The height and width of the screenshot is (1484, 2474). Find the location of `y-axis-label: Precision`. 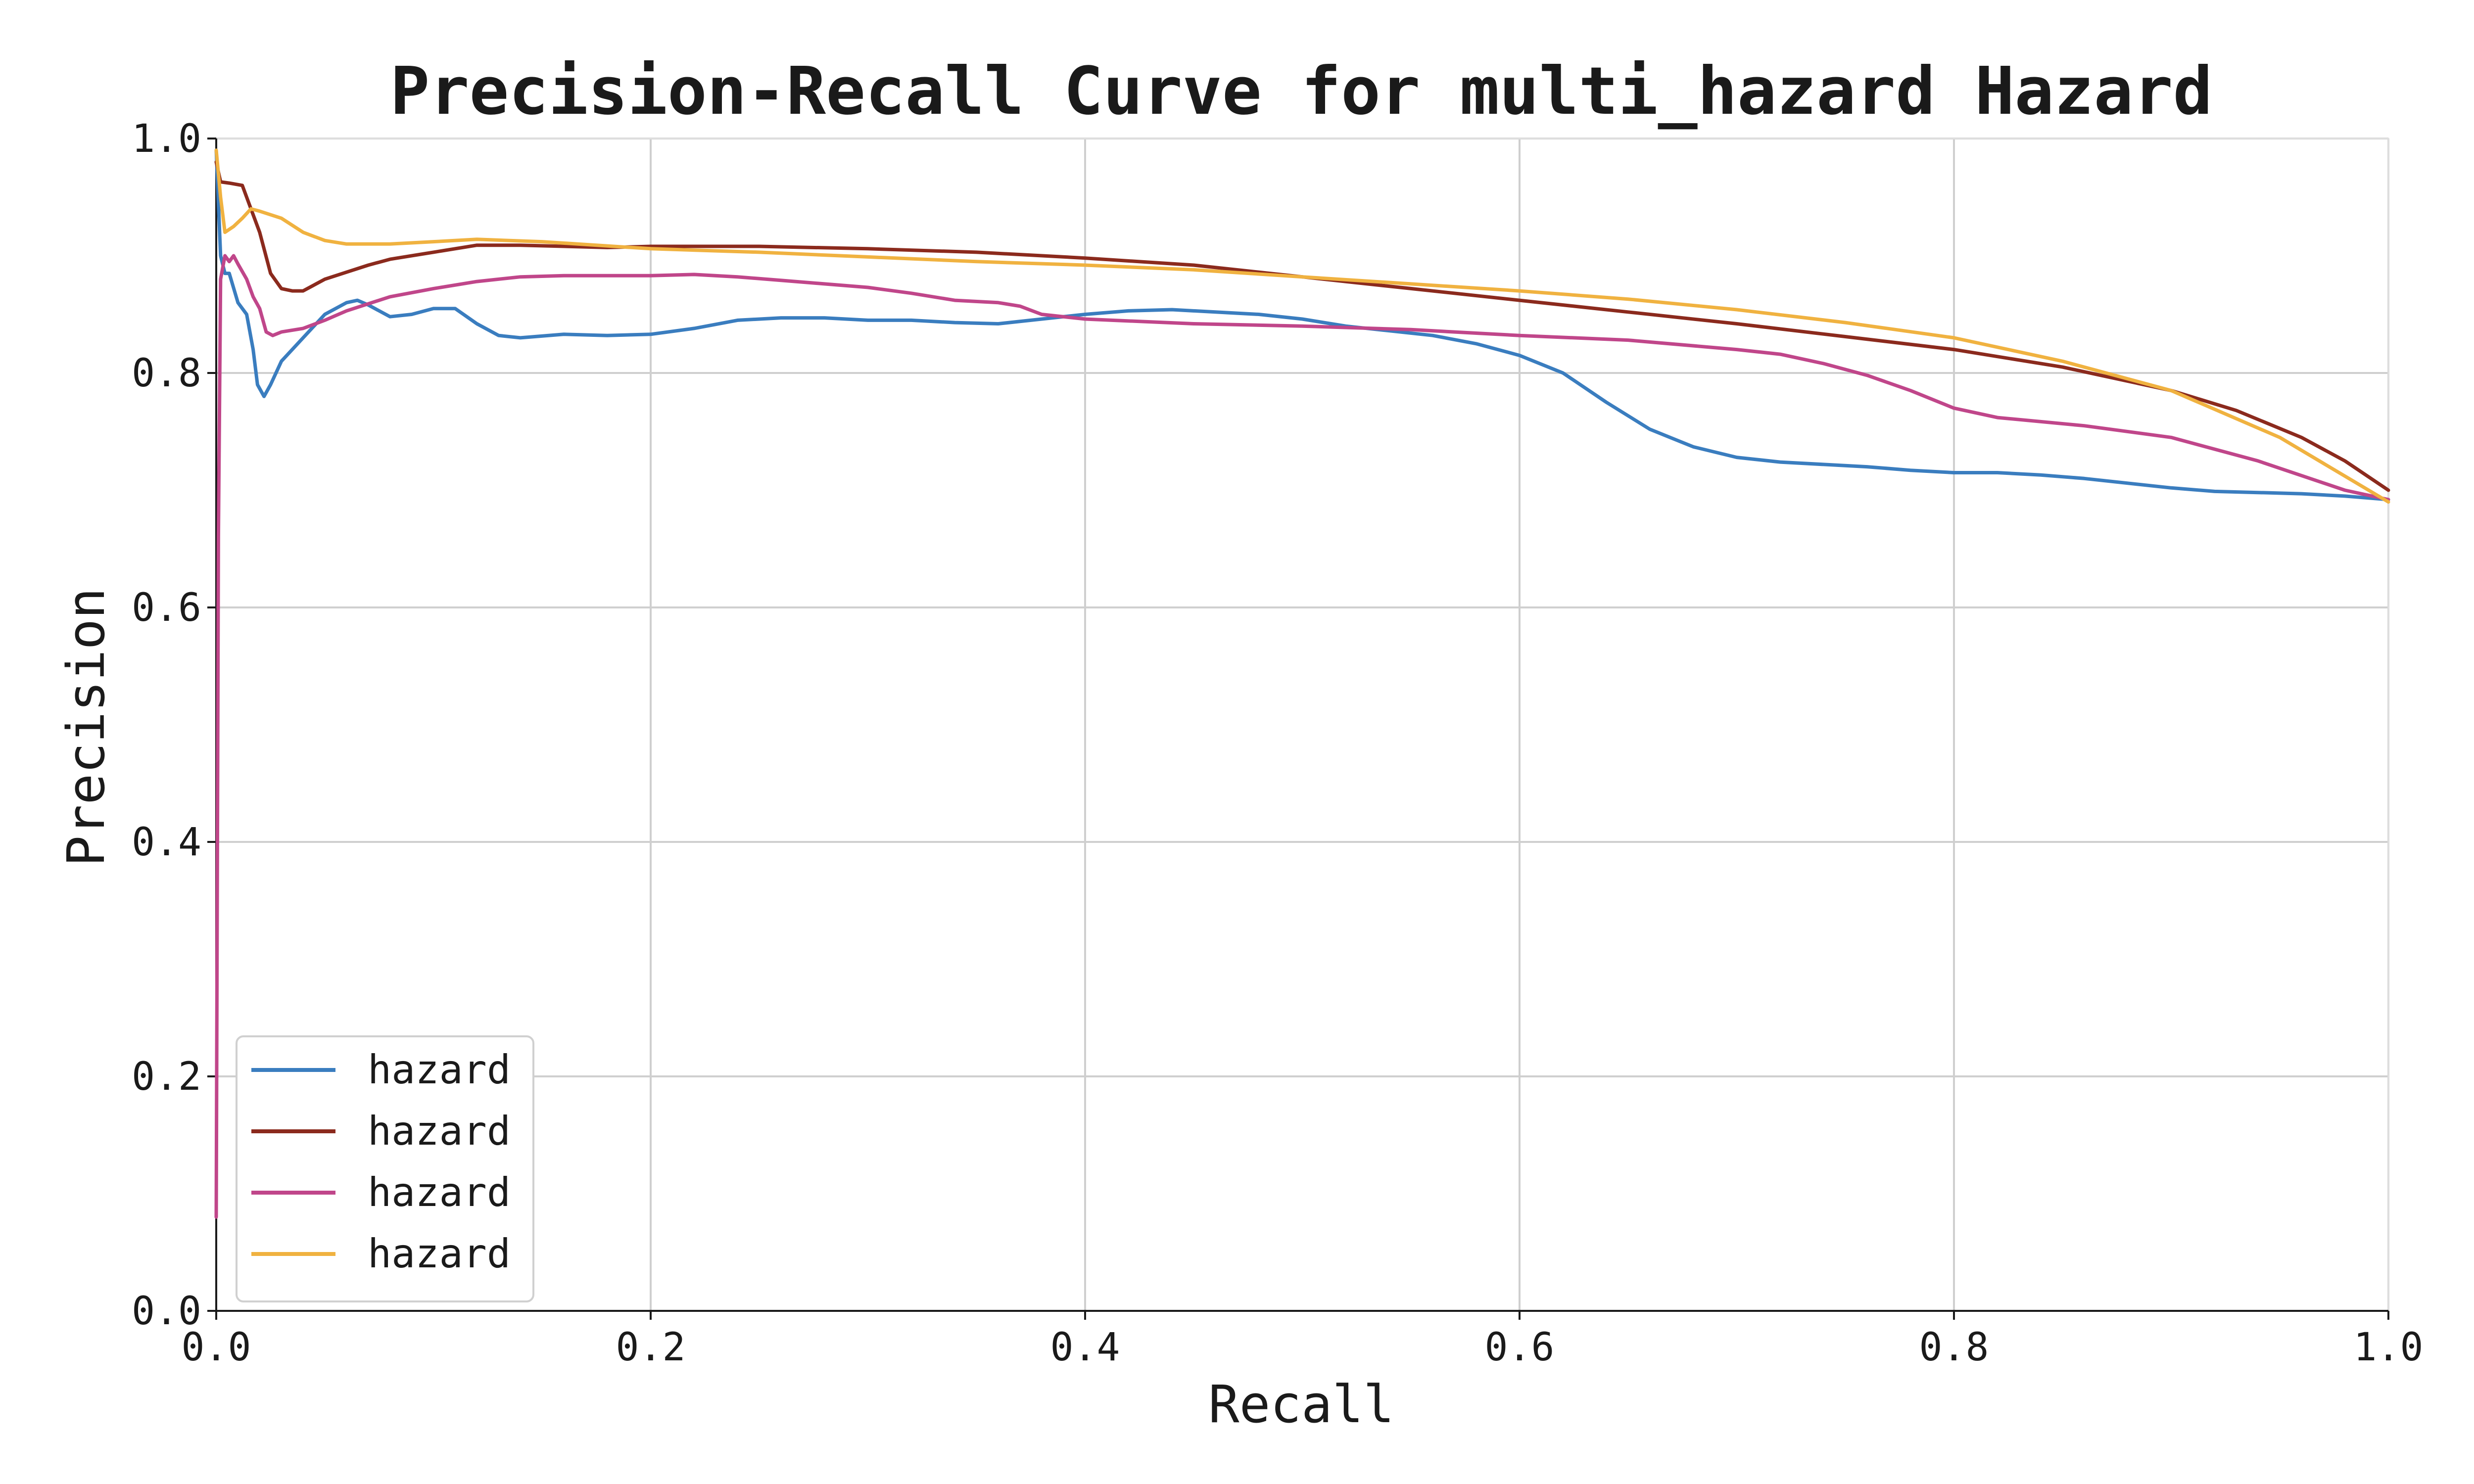

y-axis-label: Precision is located at coordinates (86, 727).